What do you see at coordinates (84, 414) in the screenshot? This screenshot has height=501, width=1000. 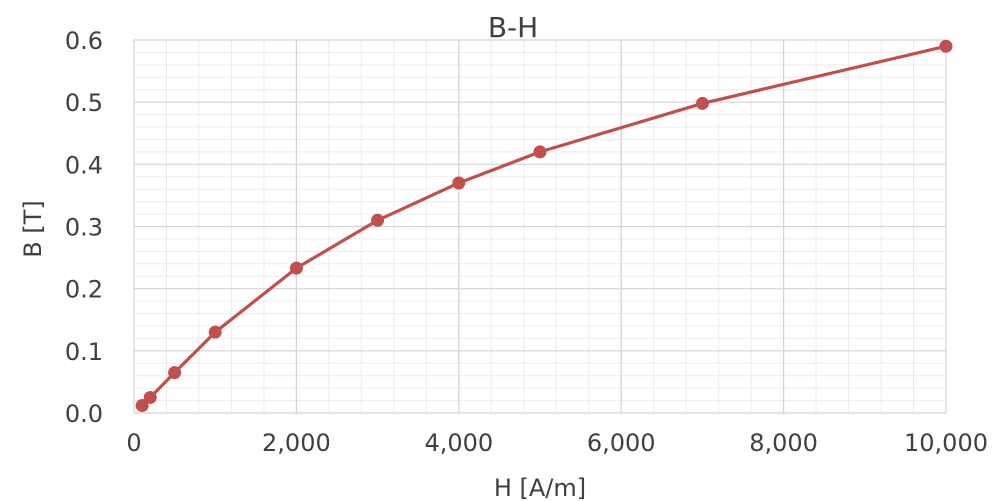 I see `y-tick-label: 0.0` at bounding box center [84, 414].